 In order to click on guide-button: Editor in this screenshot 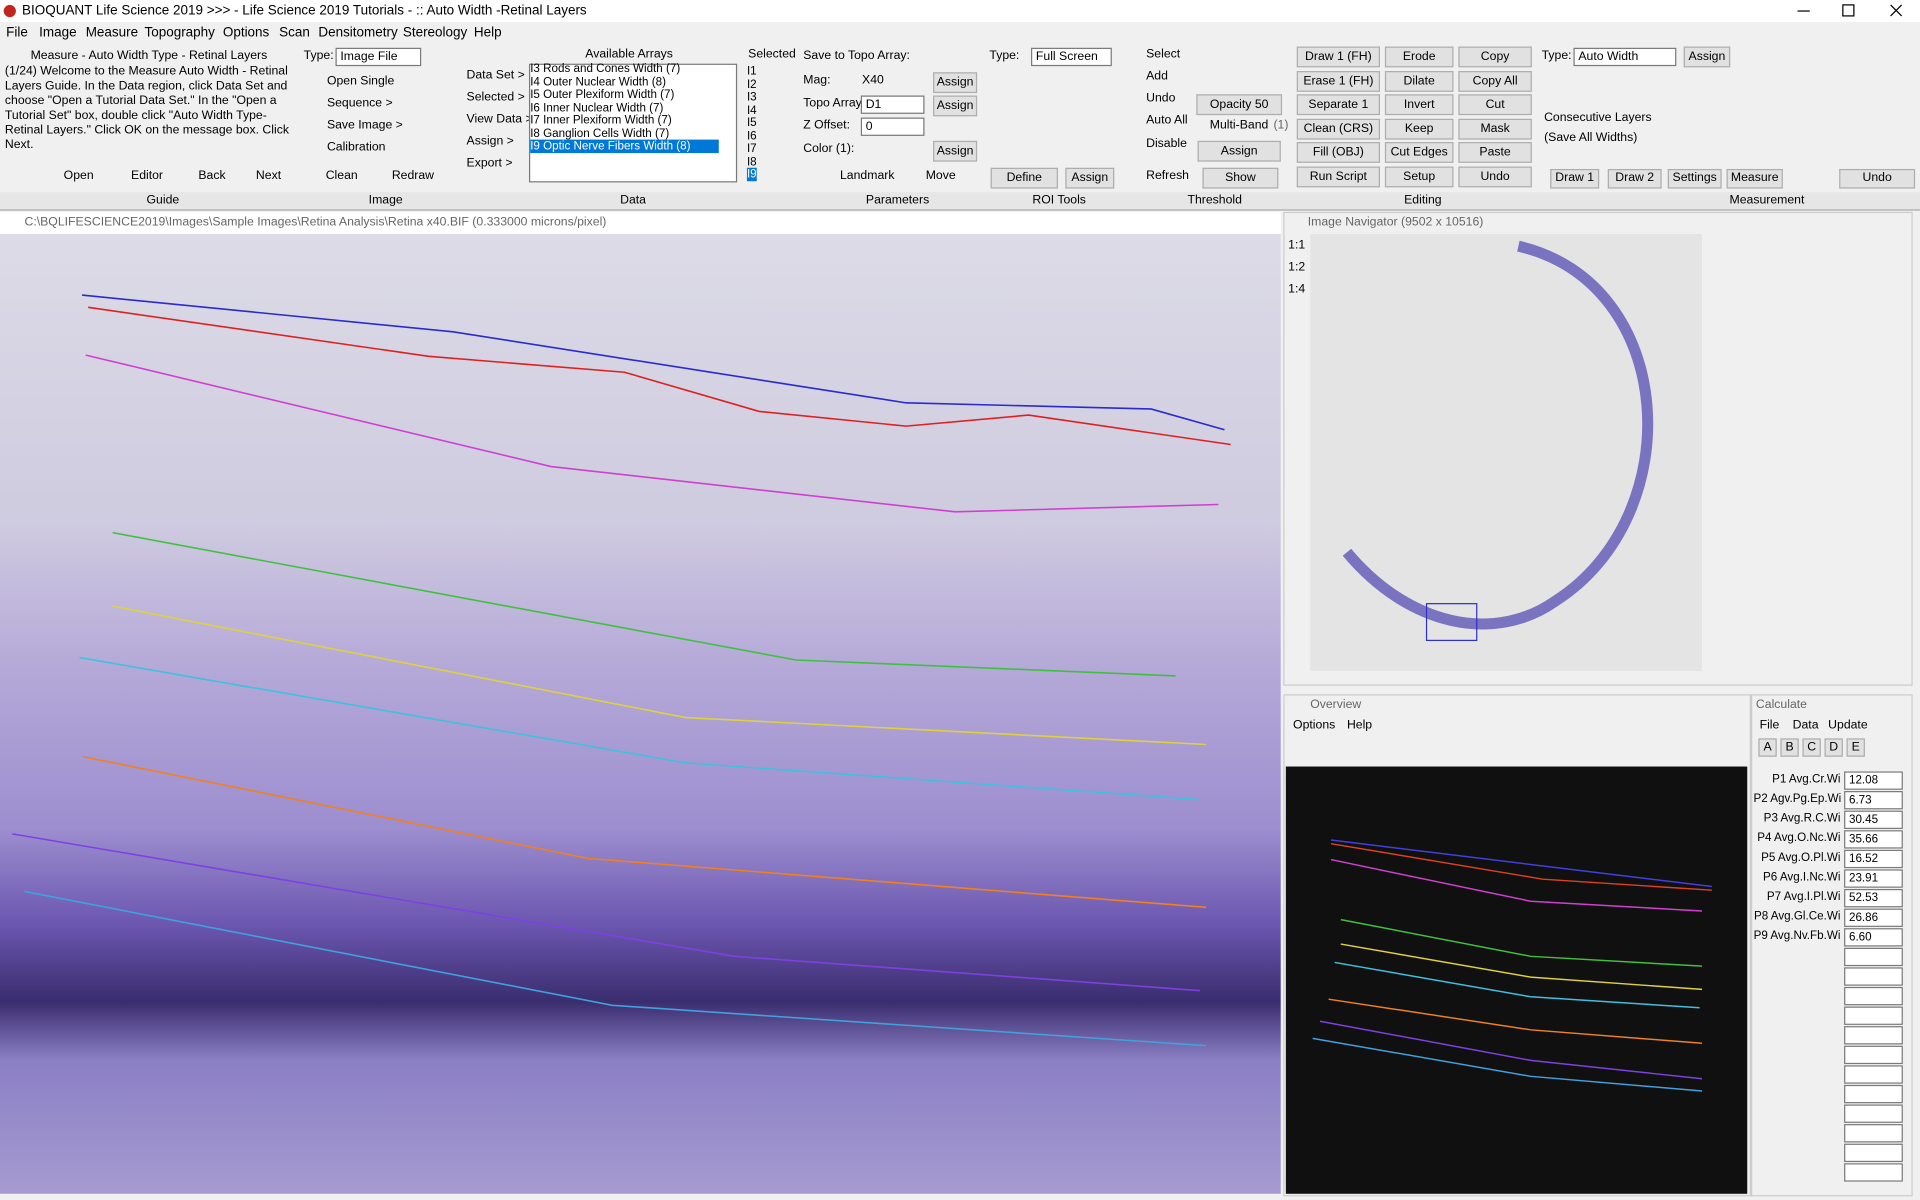, I will do `click(147, 175)`.